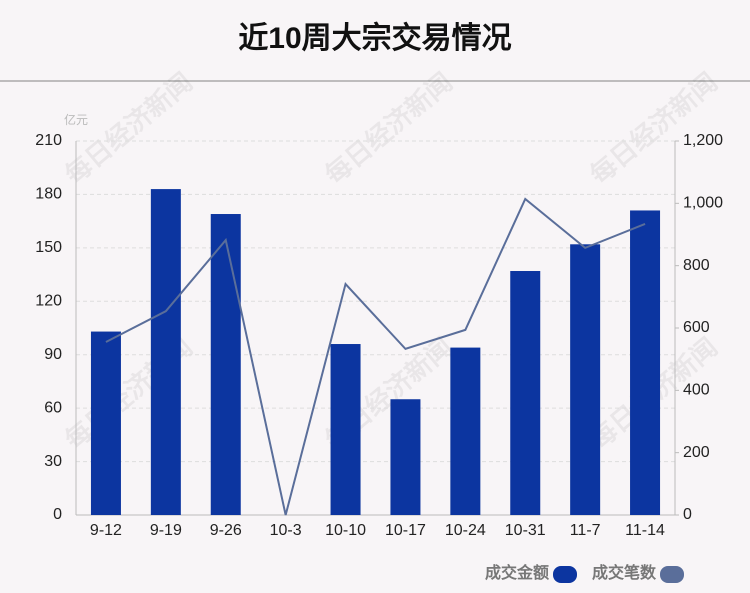  I want to click on y2-tick-label: 600, so click(696, 327).